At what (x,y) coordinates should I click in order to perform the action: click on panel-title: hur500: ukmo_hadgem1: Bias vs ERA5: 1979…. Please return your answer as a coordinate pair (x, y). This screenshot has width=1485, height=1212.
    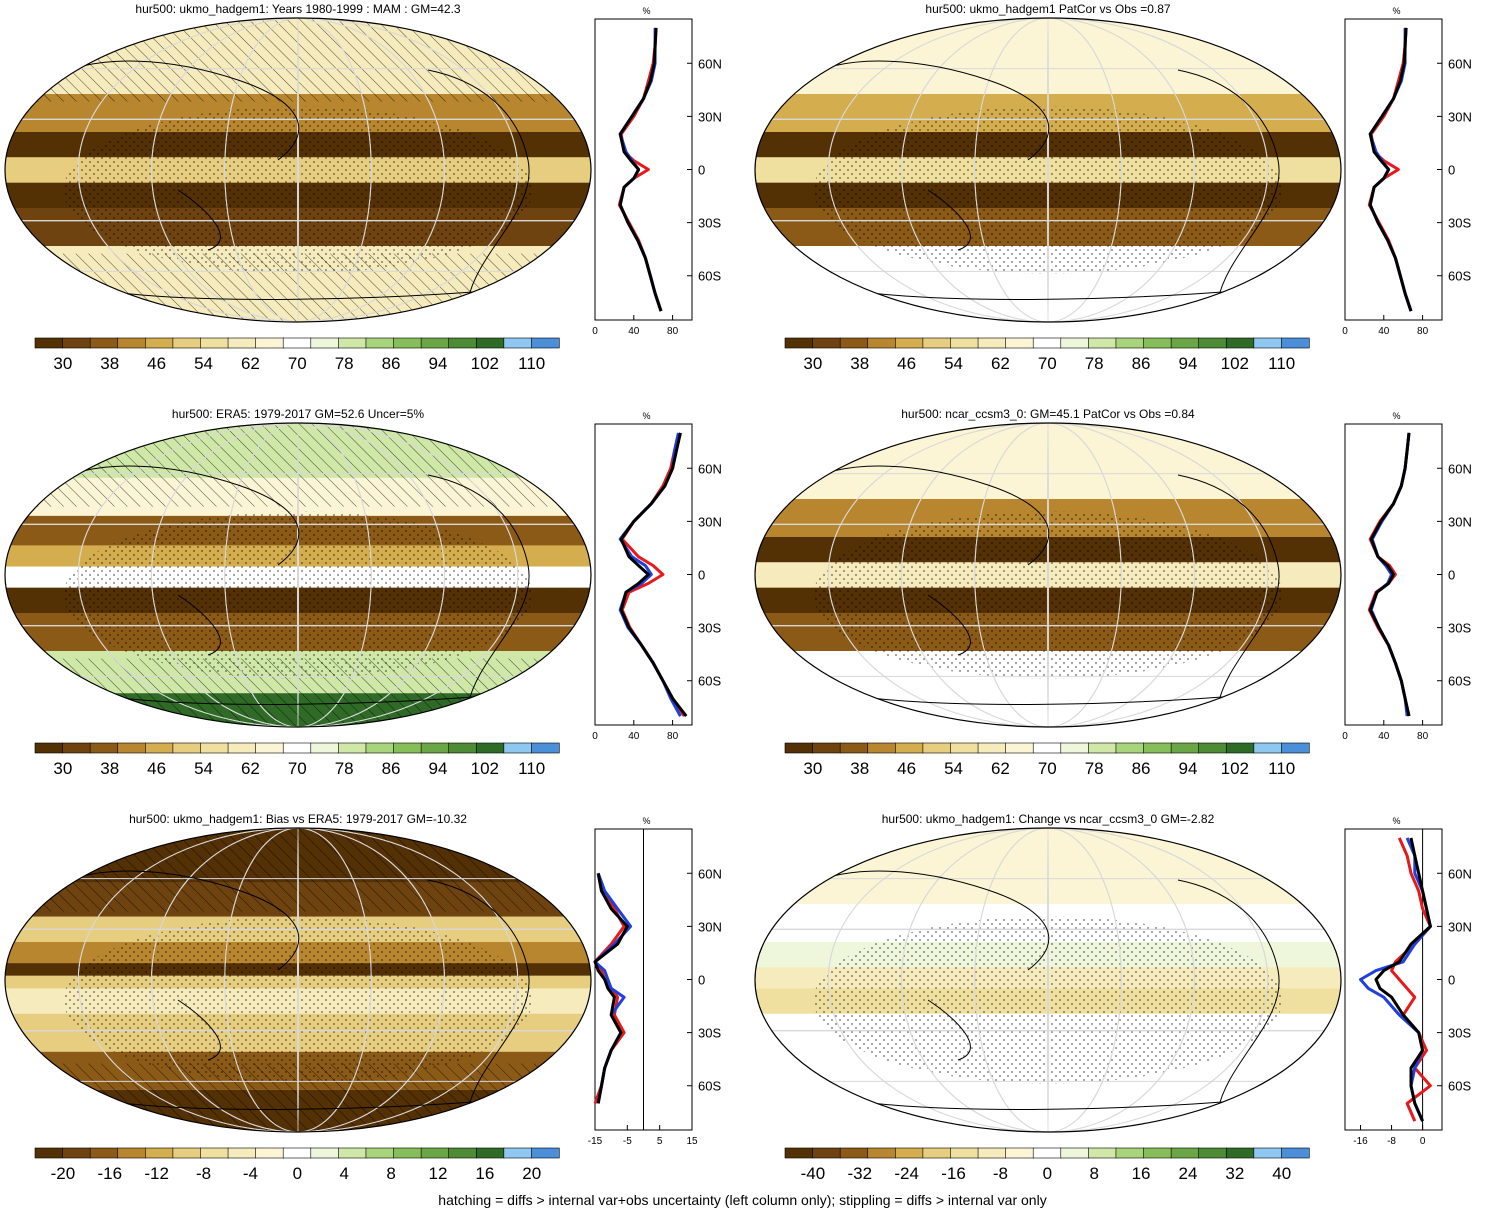
    Looking at the image, I should click on (298, 819).